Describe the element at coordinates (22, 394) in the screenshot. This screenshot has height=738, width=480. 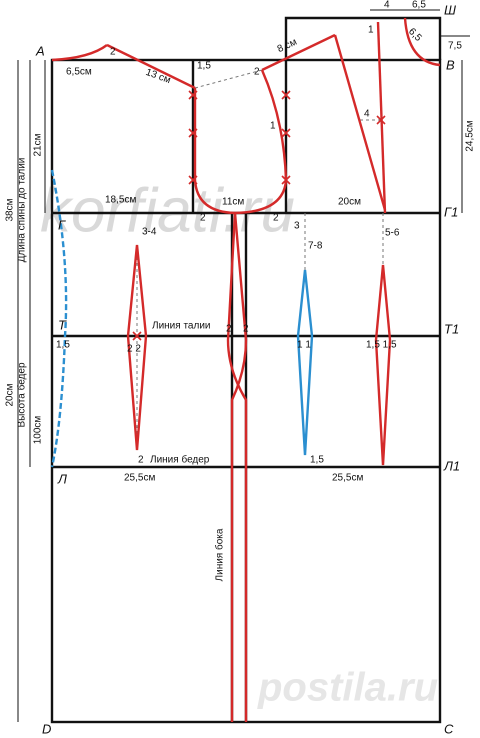
I see `line-label: Высота бедер` at that location.